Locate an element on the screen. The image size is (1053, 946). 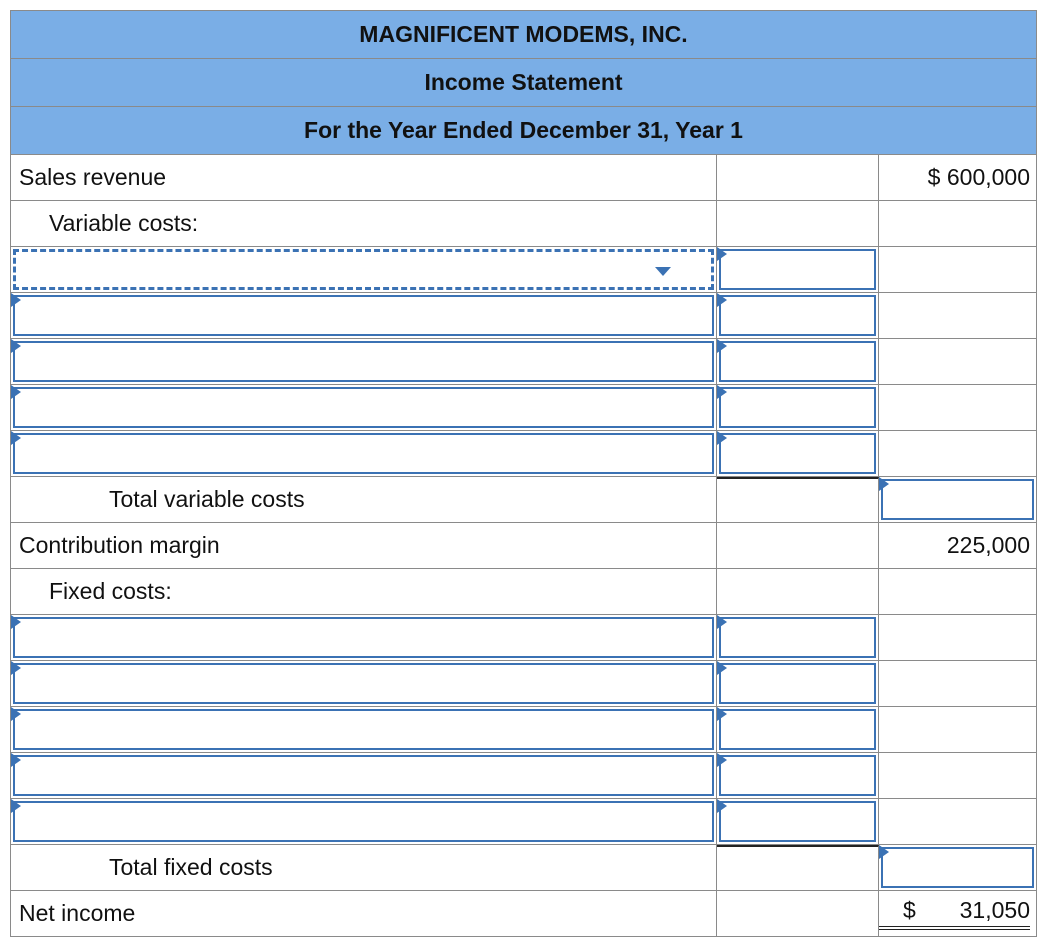
net-income-mid-cell is located at coordinates (798, 913).